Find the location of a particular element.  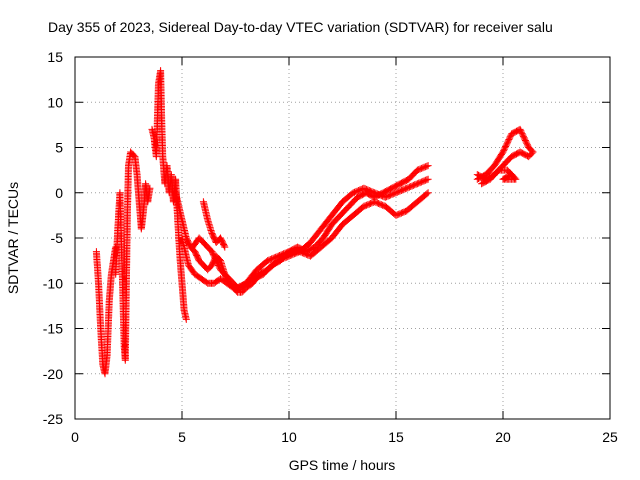

x-tick-label: 5 is located at coordinates (182, 437).